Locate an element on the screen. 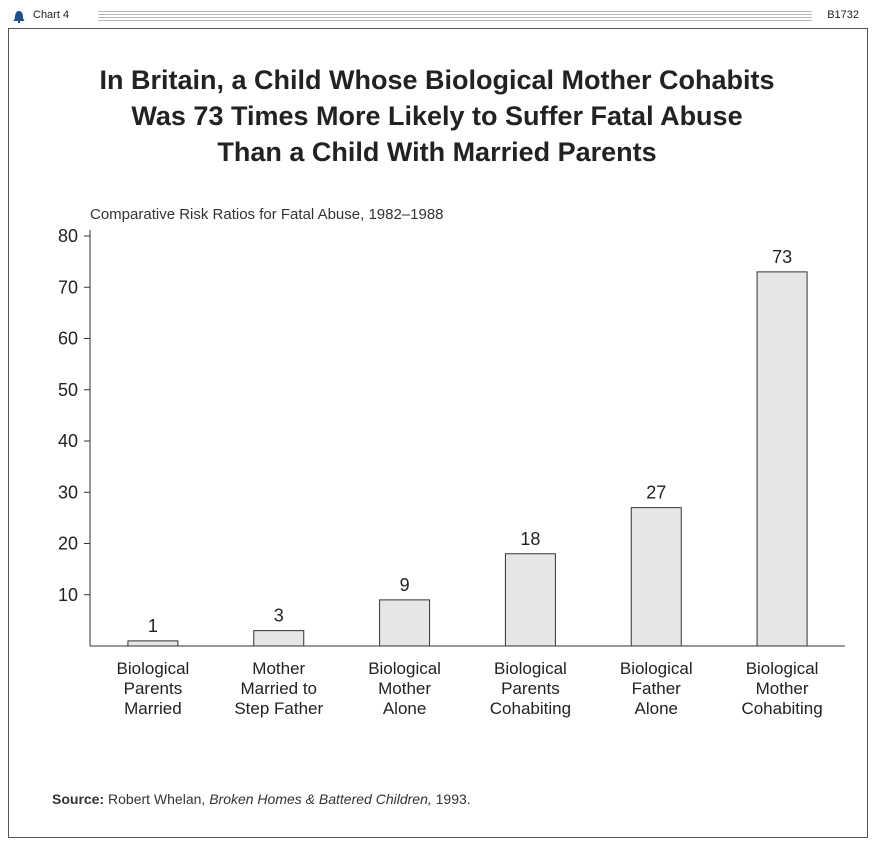 The height and width of the screenshot is (843, 874). title-line: Than a Child With Married Parents is located at coordinates (437, 152).